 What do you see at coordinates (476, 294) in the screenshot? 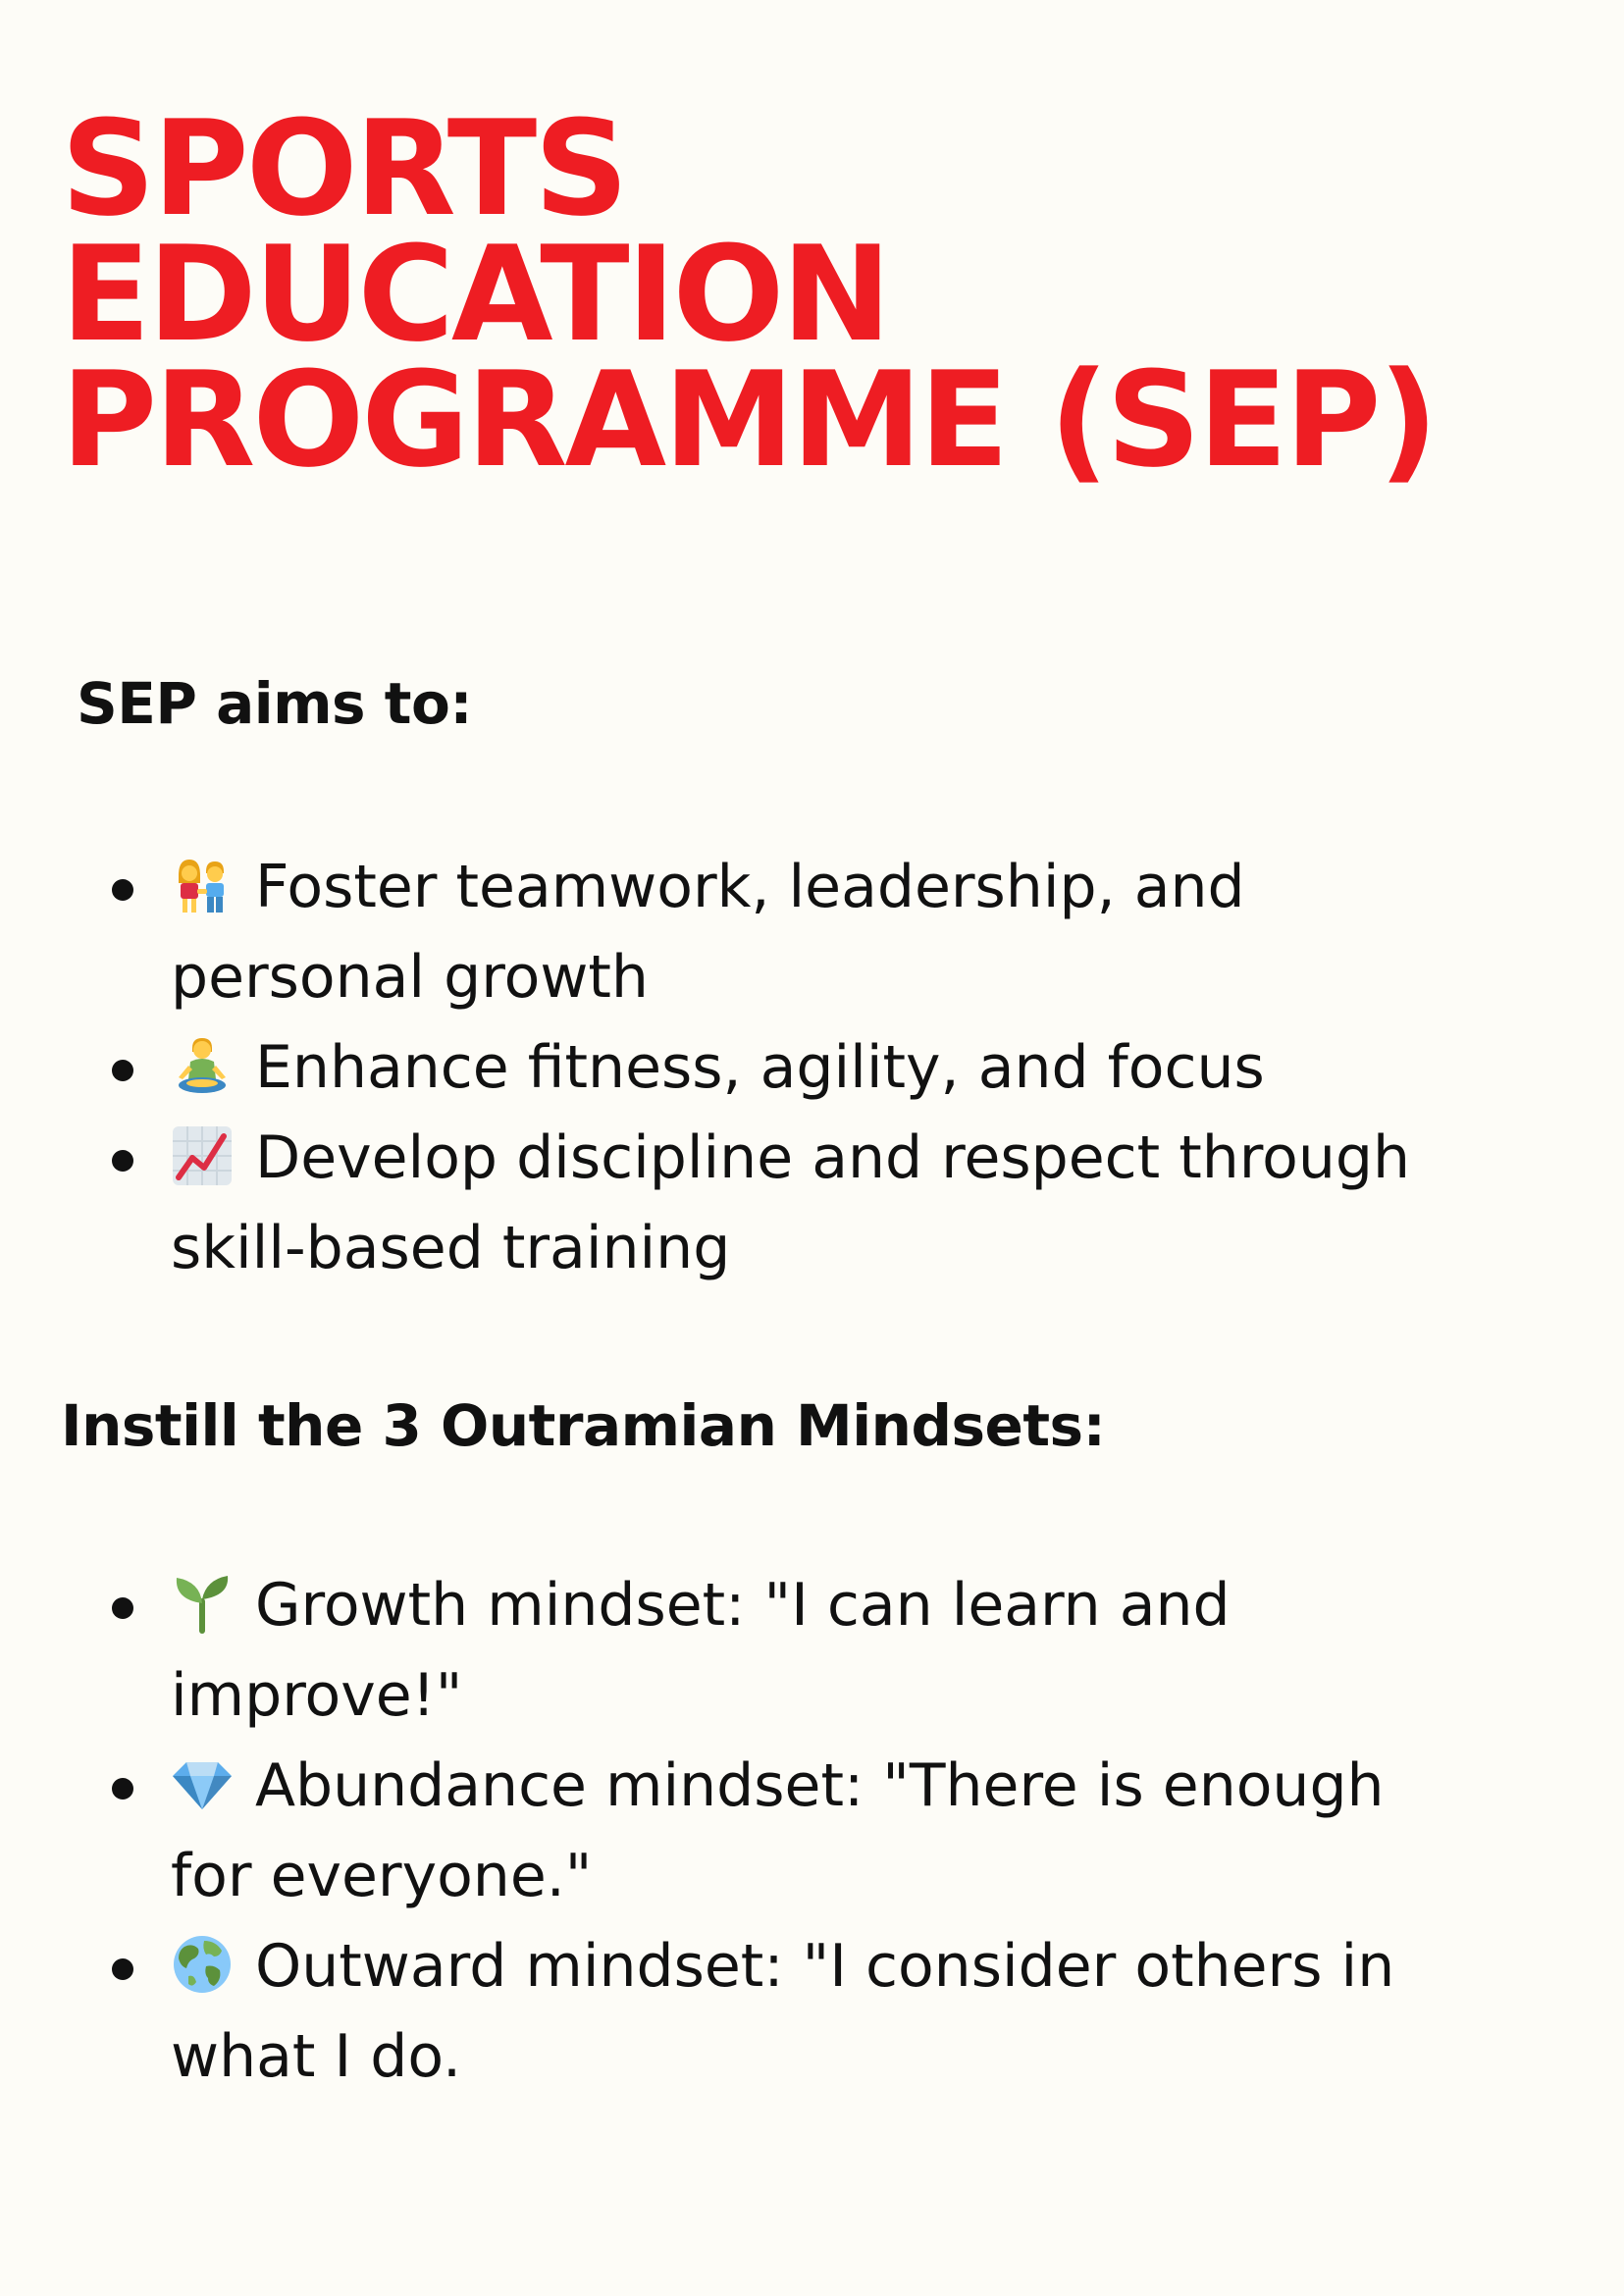
I see `title-line-2: EDUCATION` at bounding box center [476, 294].